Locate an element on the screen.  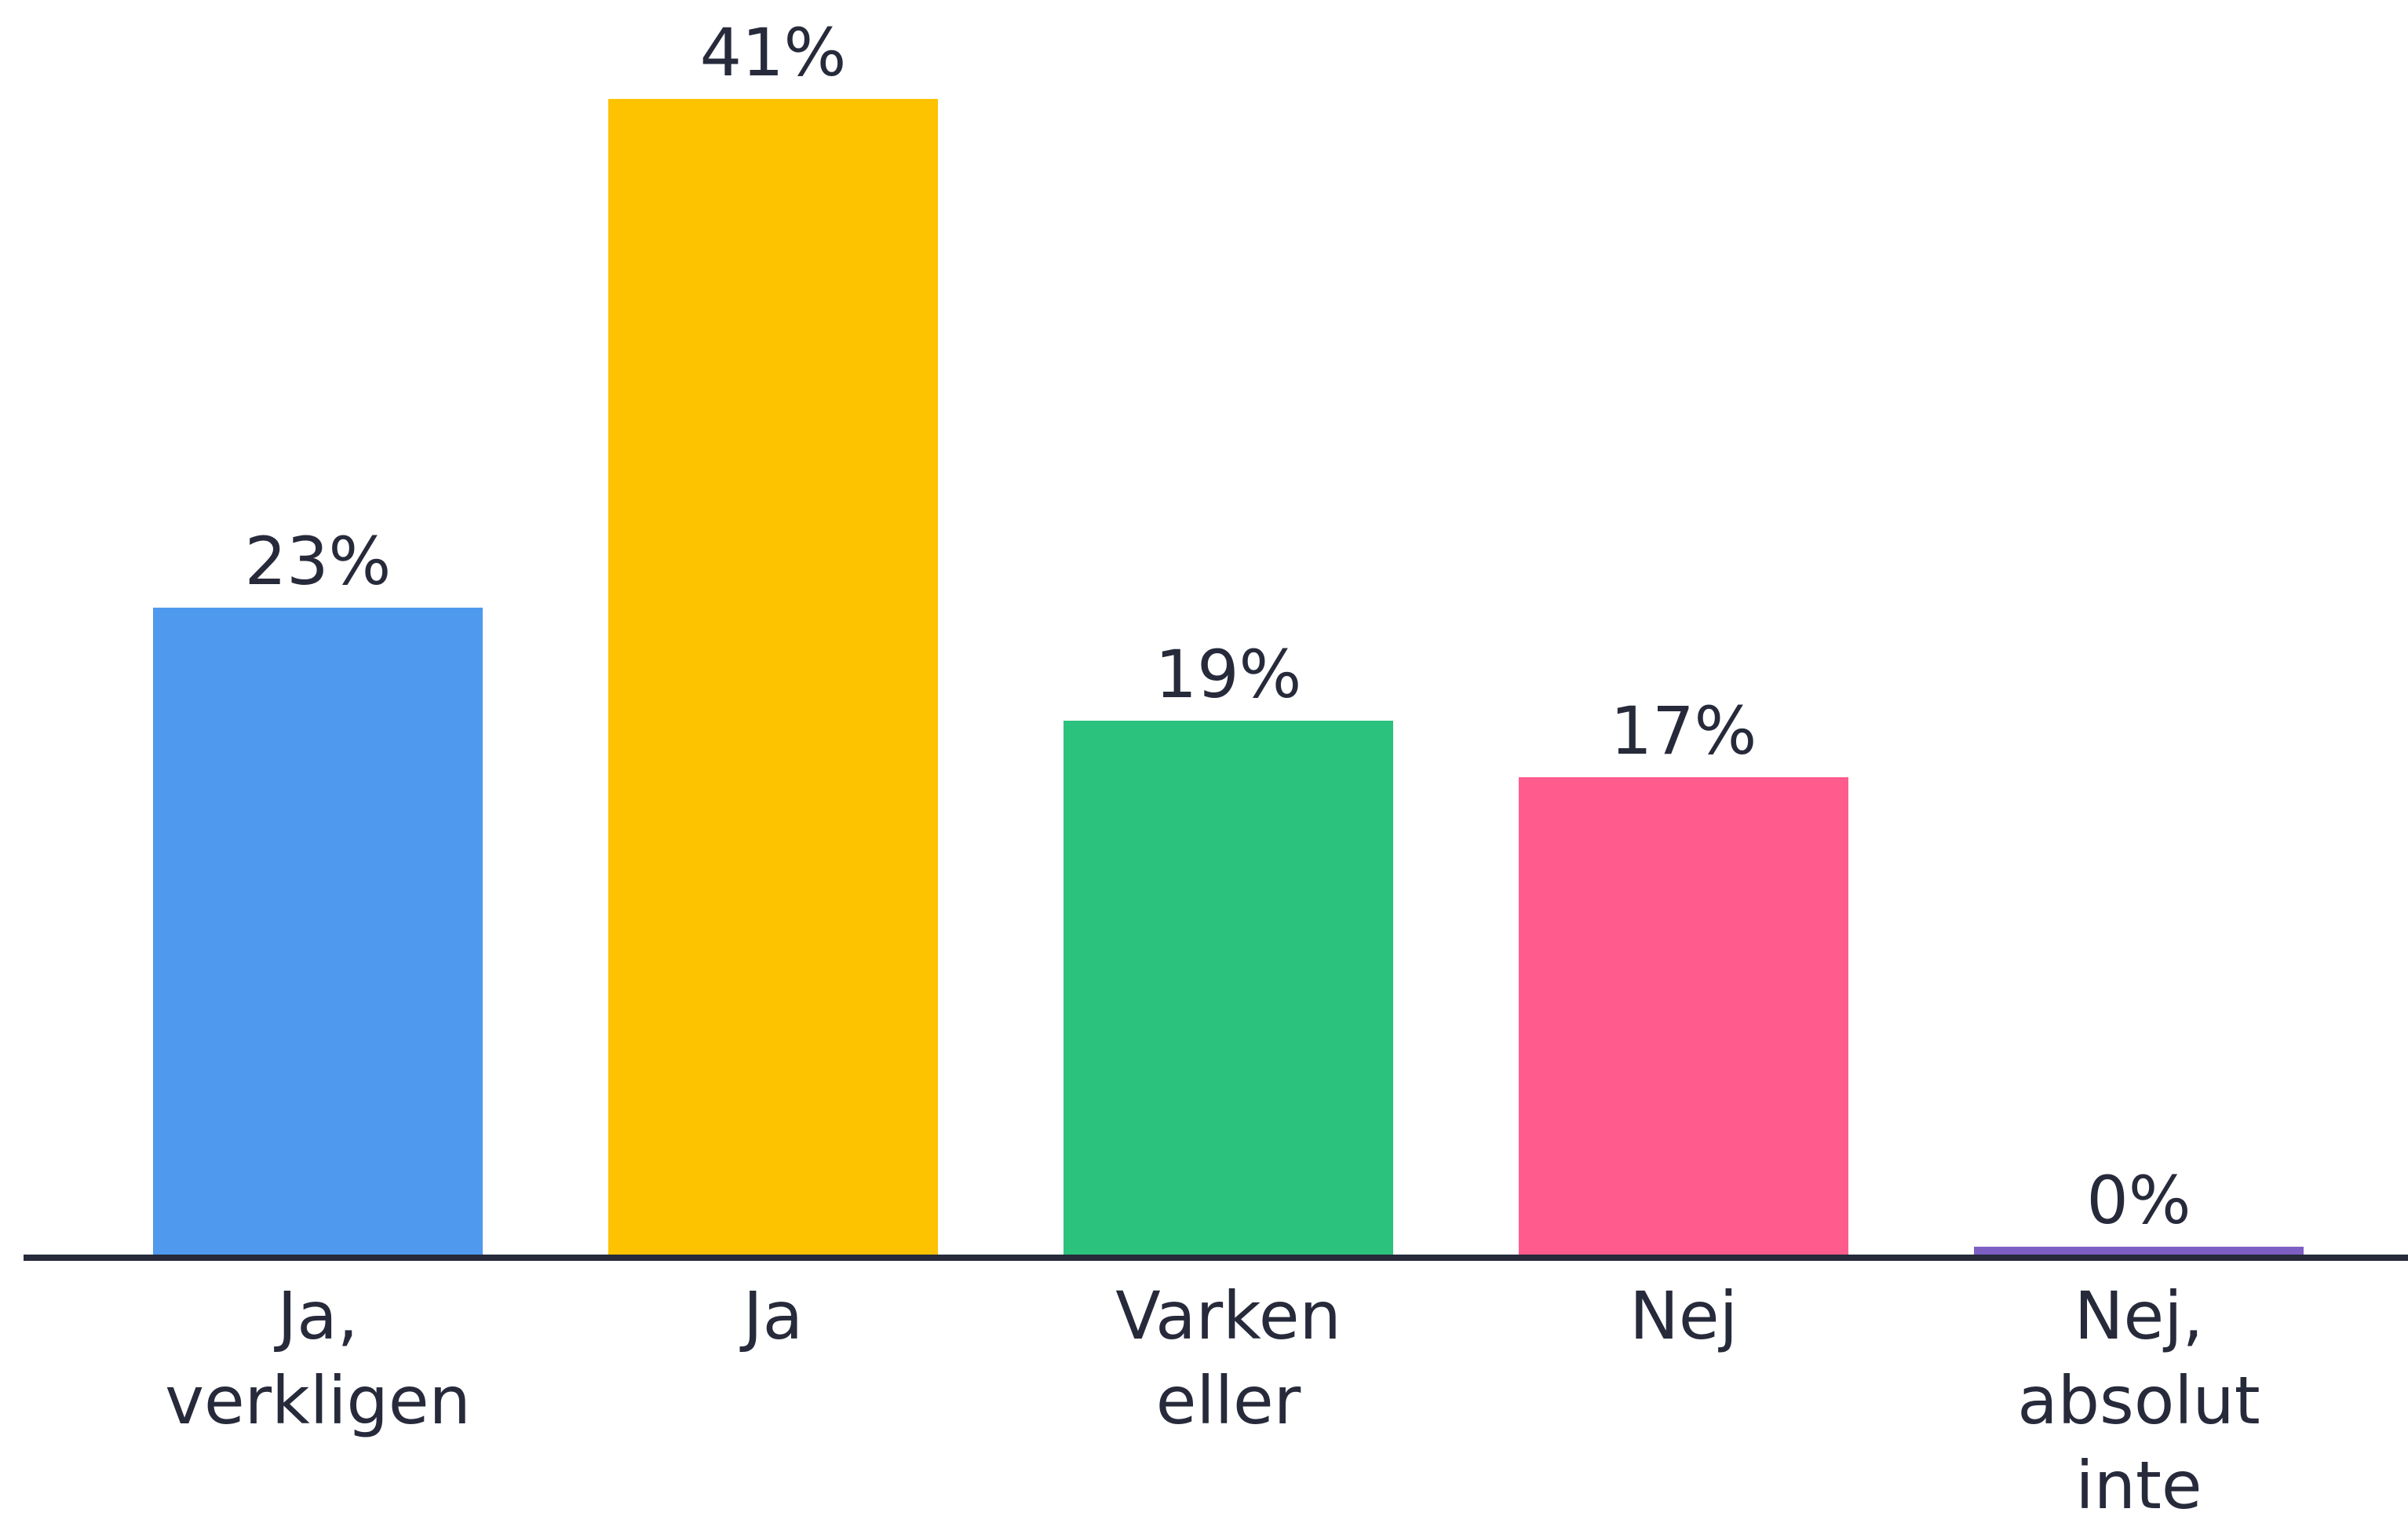
category-label-2: Ja is located at coordinates (771, 1315).